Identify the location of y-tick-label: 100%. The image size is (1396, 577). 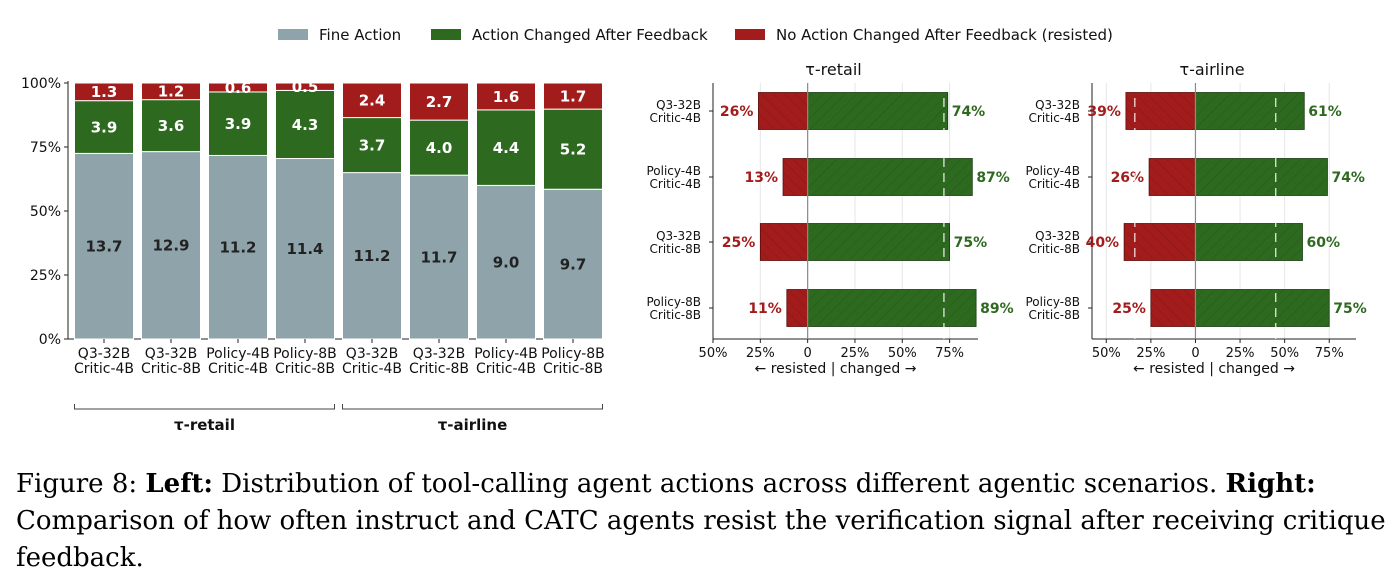
(41, 84).